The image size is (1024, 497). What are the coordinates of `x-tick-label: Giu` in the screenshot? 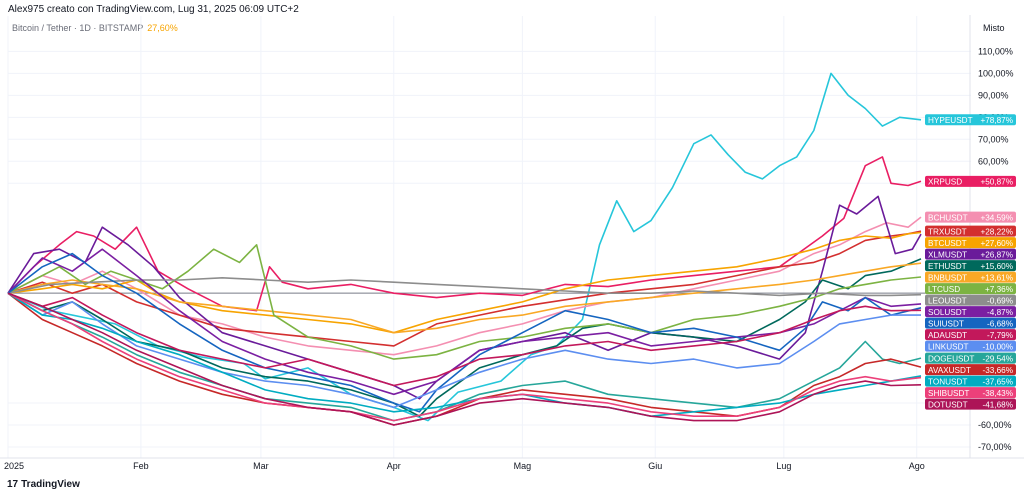 It's located at (655, 466).